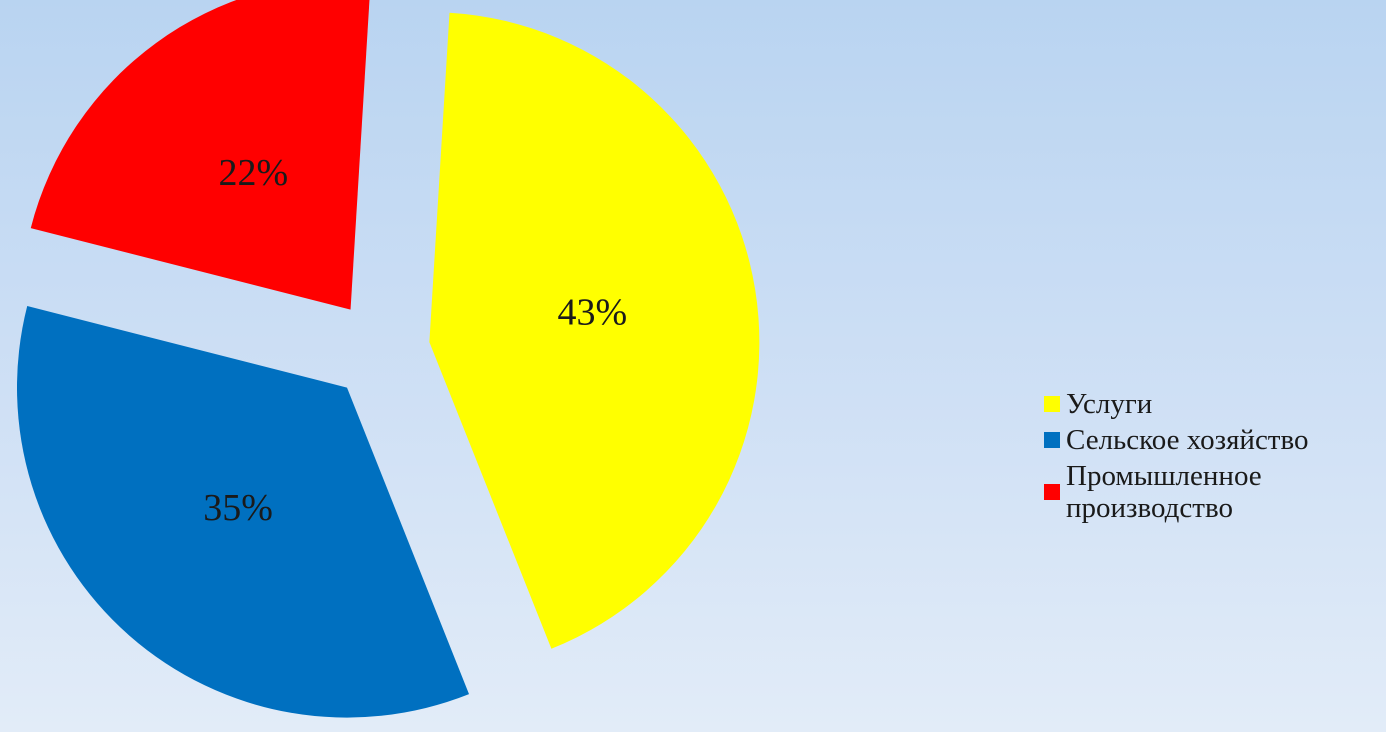 This screenshot has height=732, width=1386. What do you see at coordinates (200, 155) in the screenshot?
I see `pie-slice-industry` at bounding box center [200, 155].